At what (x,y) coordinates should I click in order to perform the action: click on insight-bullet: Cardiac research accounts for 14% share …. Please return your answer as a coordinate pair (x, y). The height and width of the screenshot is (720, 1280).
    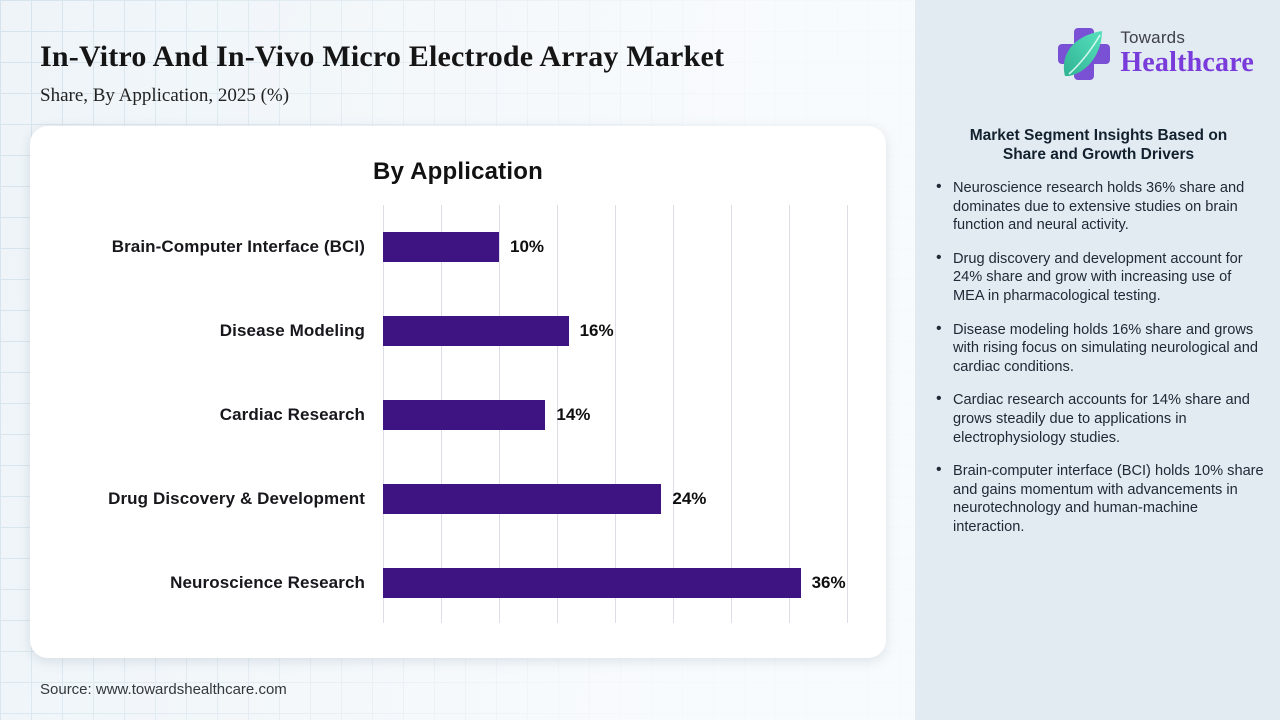
    Looking at the image, I should click on (1098, 418).